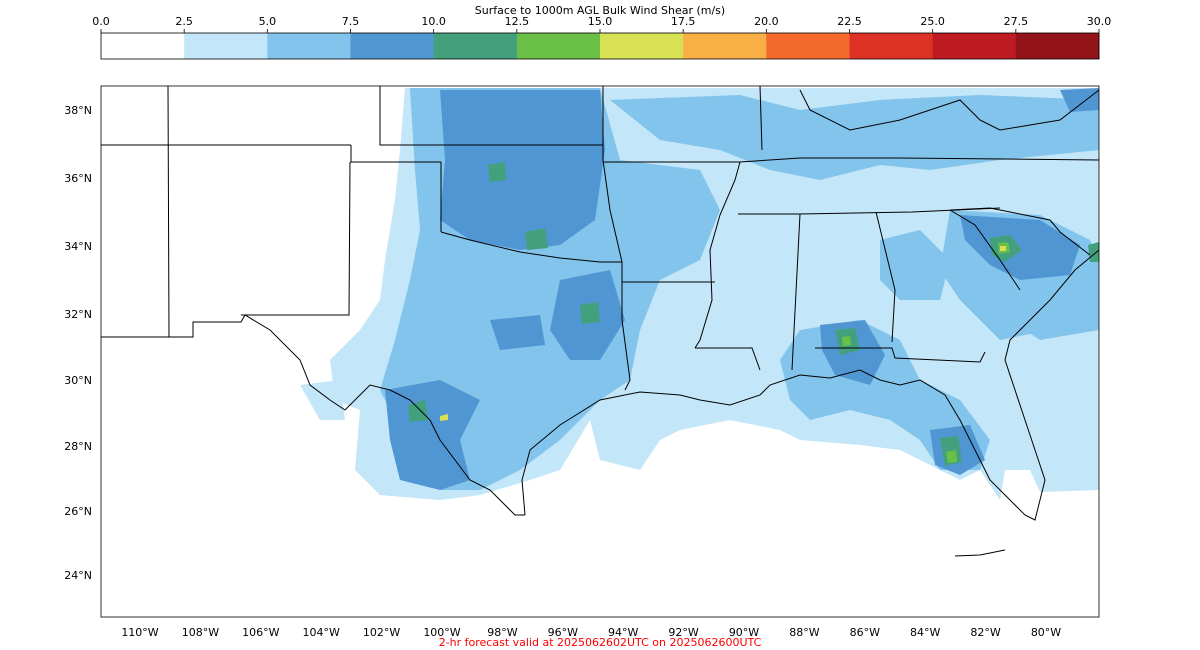  Describe the element at coordinates (260, 632) in the screenshot. I see `longitude-label: 106°W` at that location.